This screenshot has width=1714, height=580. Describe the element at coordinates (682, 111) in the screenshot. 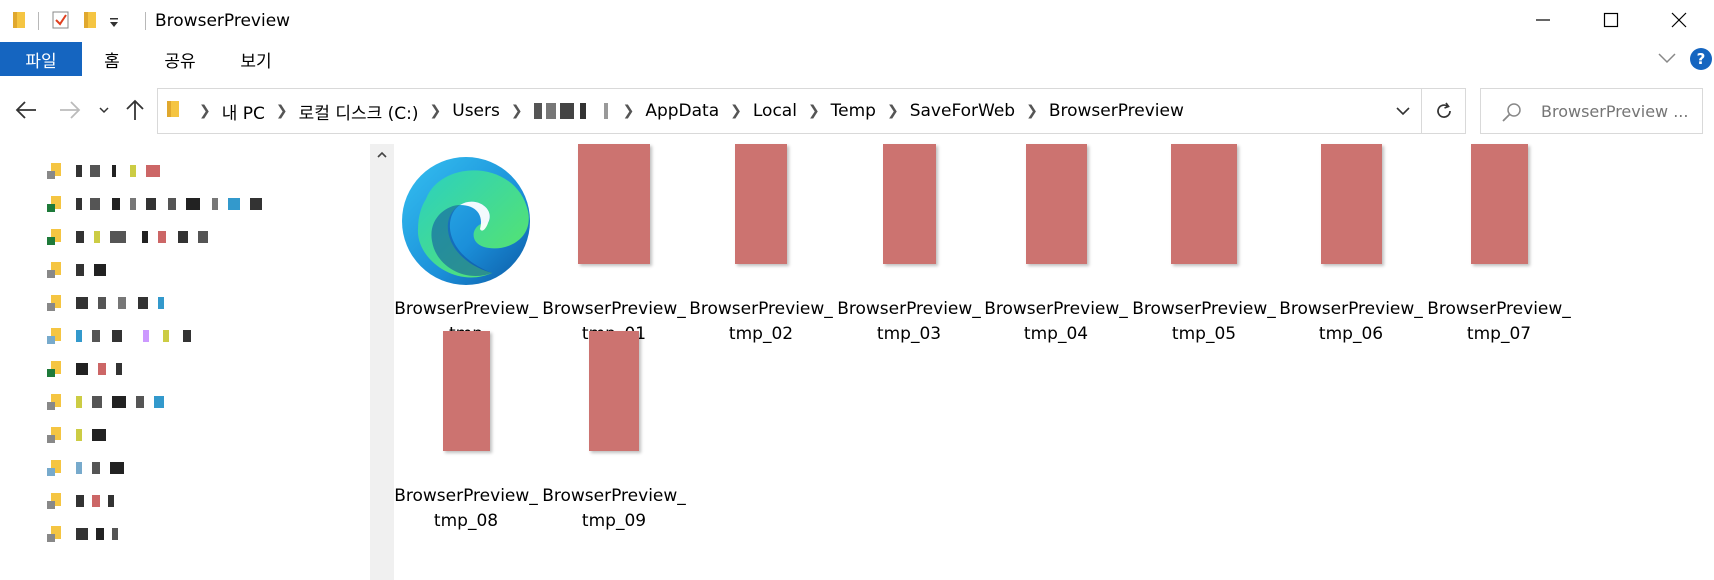

I see `breadcrumb-appdata: AppData` at that location.